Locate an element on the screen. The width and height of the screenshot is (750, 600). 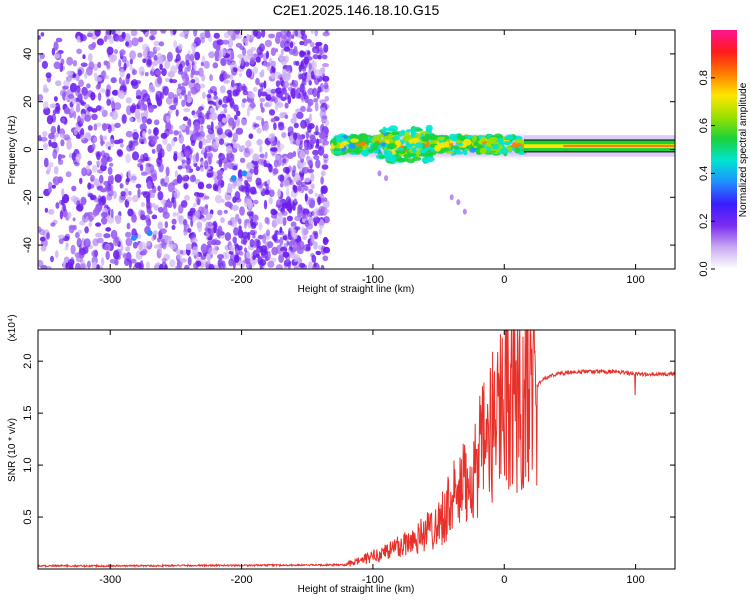
colorbar-gradient is located at coordinates (724, 149).